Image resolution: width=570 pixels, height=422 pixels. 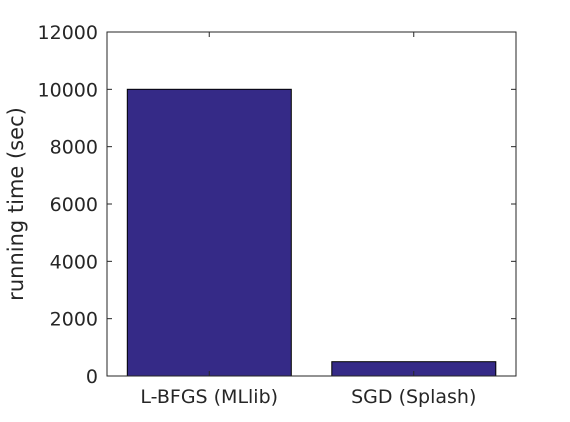 What do you see at coordinates (16, 204) in the screenshot?
I see `y-axis-label: running time (sec)` at bounding box center [16, 204].